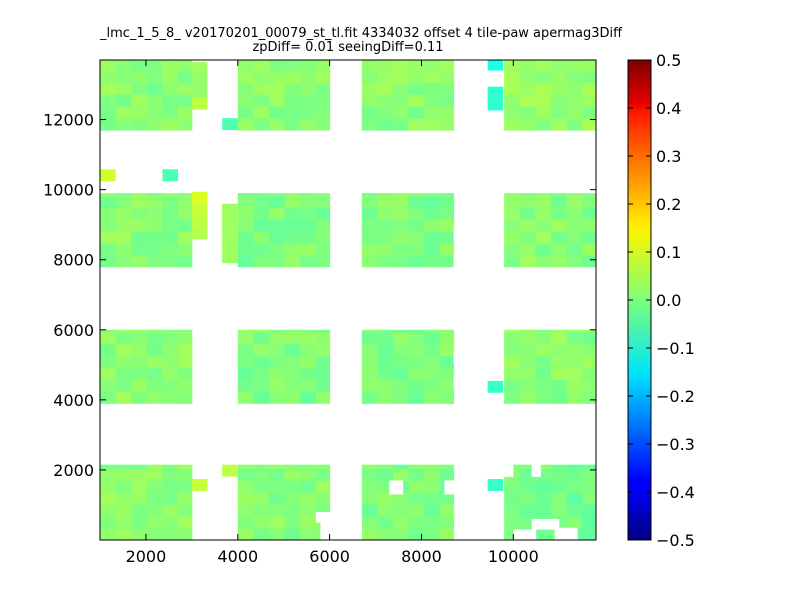 This screenshot has width=800, height=600. Describe the element at coordinates (73, 470) in the screenshot. I see `y-tick-label: 2000` at that location.